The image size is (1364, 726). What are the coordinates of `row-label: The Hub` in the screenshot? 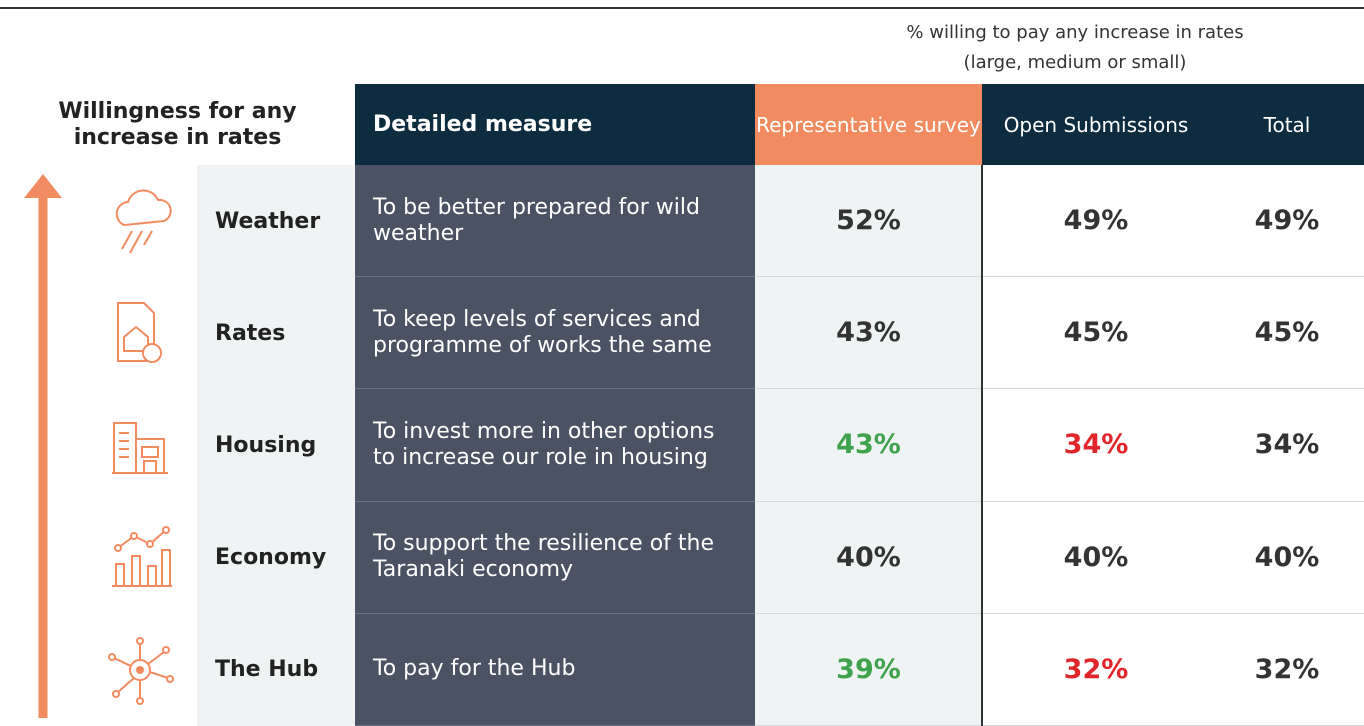 It's located at (276, 669).